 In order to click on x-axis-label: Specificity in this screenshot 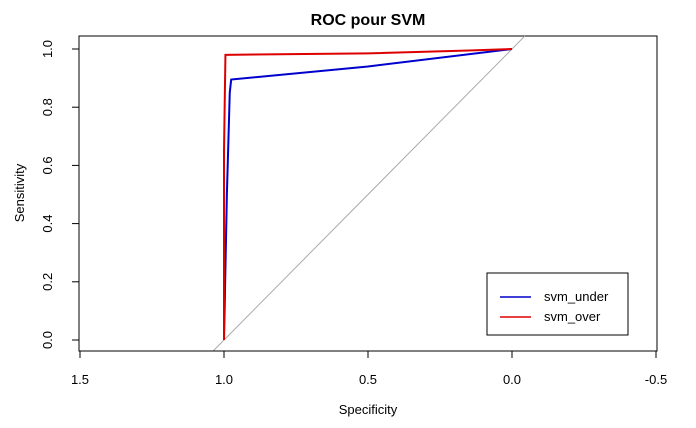, I will do `click(368, 409)`.